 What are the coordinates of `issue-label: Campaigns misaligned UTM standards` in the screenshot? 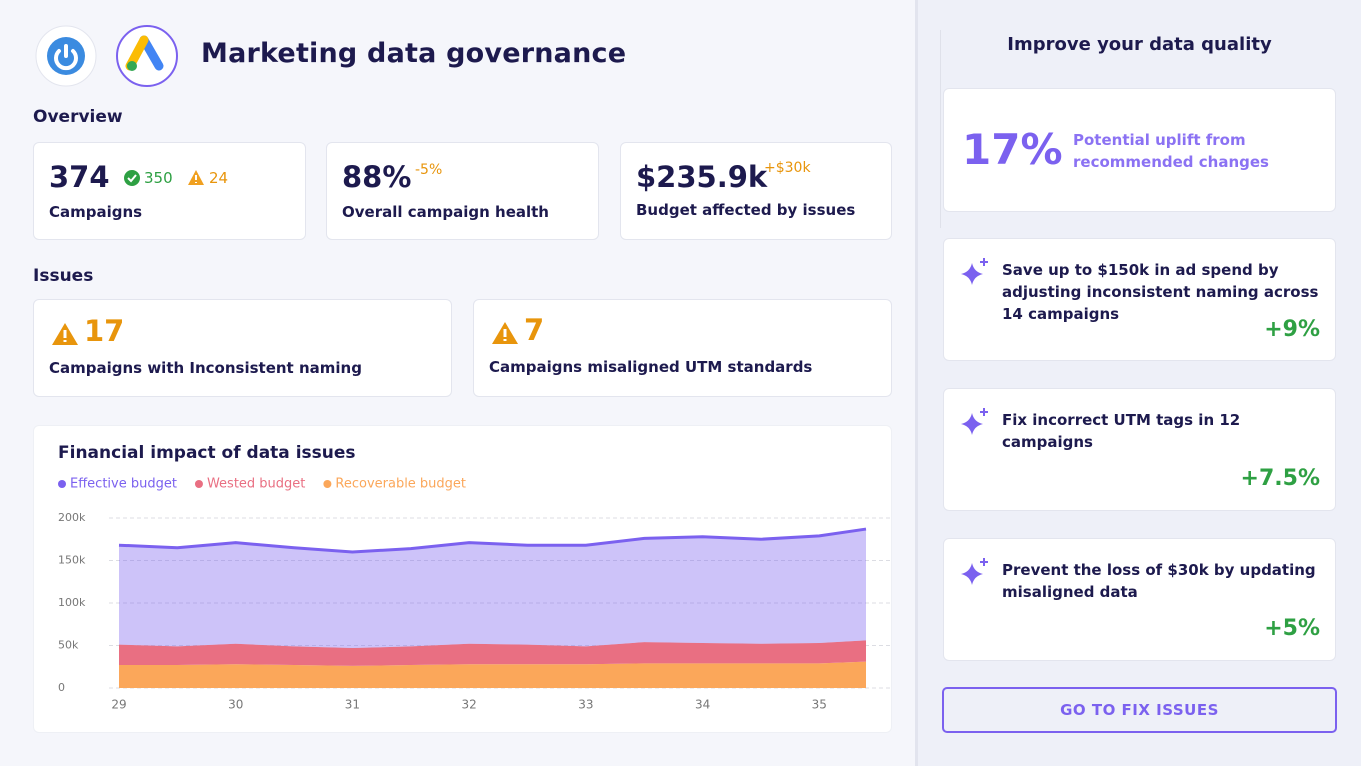 It's located at (651, 367).